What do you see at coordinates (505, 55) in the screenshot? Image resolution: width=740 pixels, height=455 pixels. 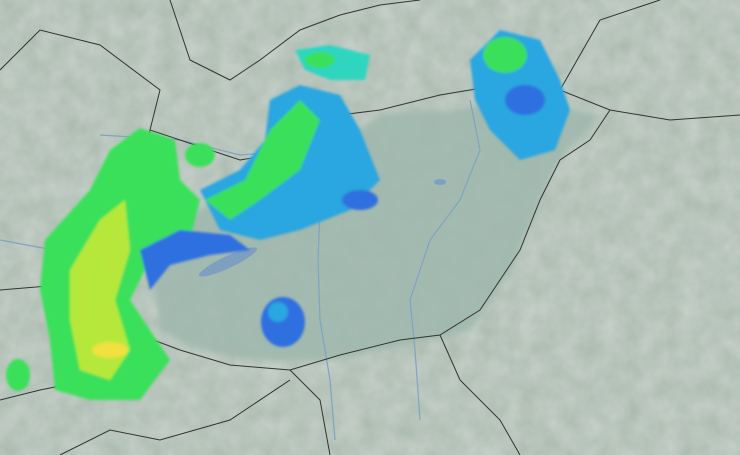 I see `radar-cell-northeast-core` at bounding box center [505, 55].